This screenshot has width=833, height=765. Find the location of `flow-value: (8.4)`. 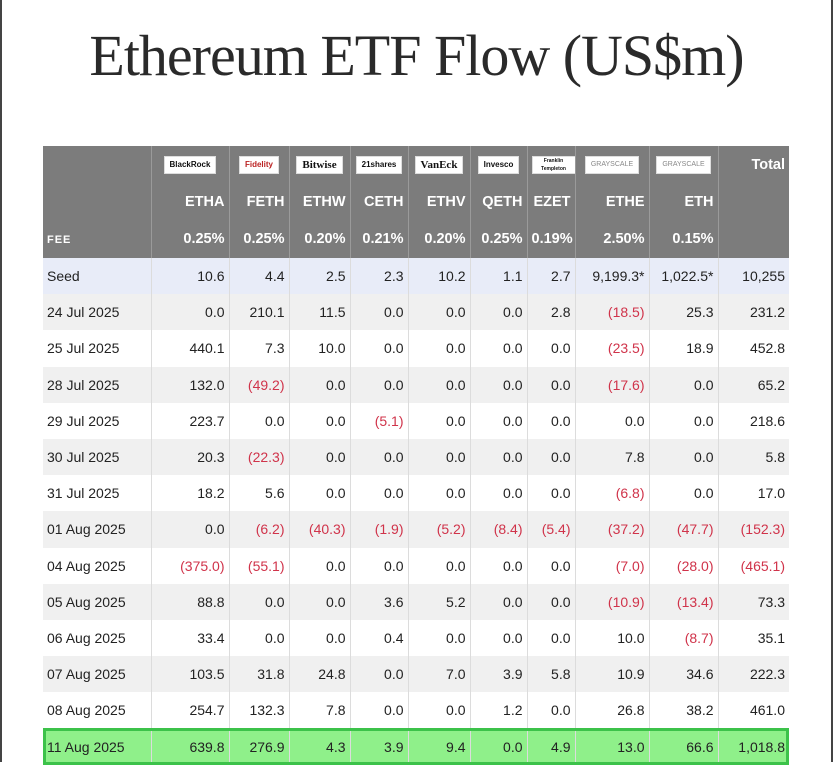

flow-value: (8.4) is located at coordinates (499, 529).